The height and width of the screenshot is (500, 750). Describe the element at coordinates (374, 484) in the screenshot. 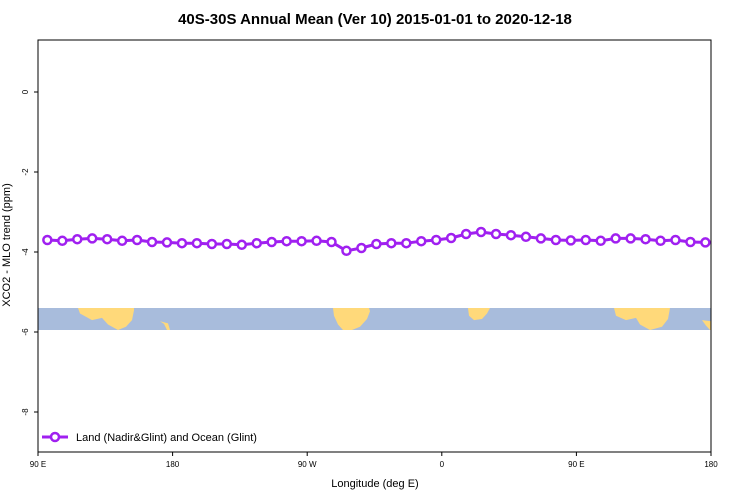

I see `x-axis-label: Longitude (deg E)` at that location.